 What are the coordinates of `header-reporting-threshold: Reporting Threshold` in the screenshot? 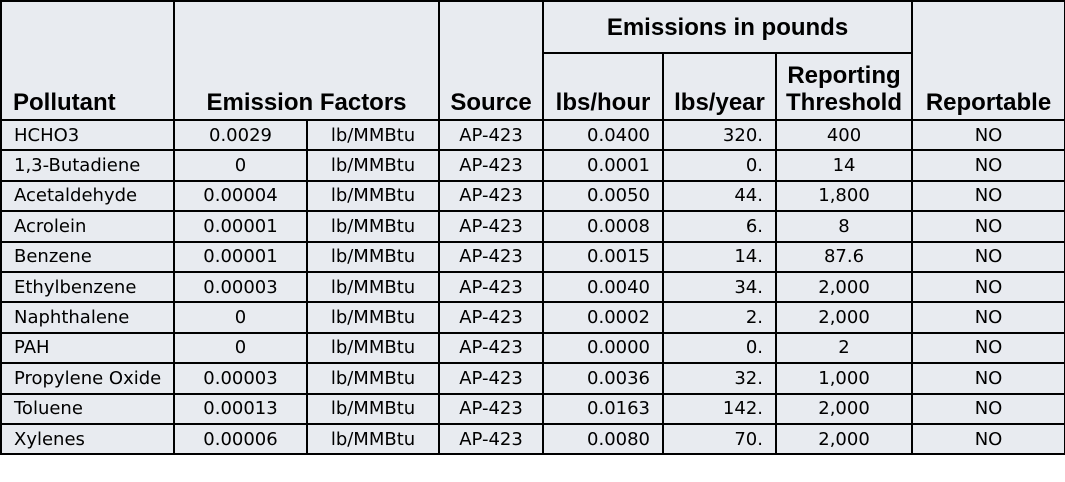 It's located at (844, 86).